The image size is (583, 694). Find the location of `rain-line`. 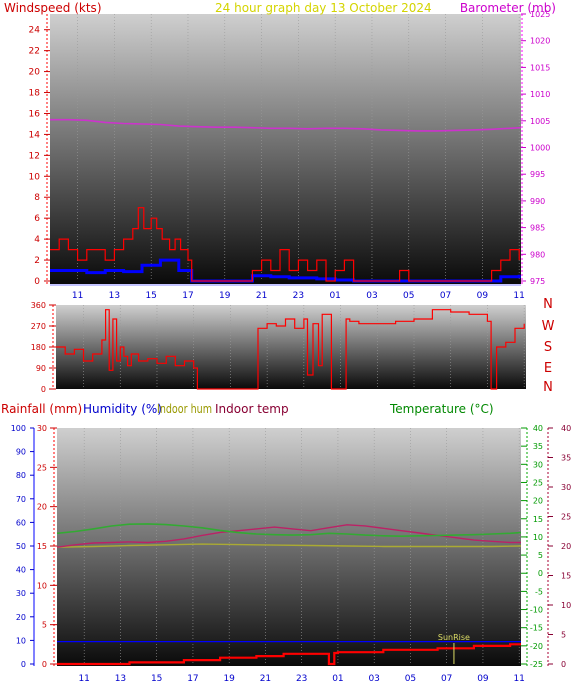

rain-line is located at coordinates (289, 654).